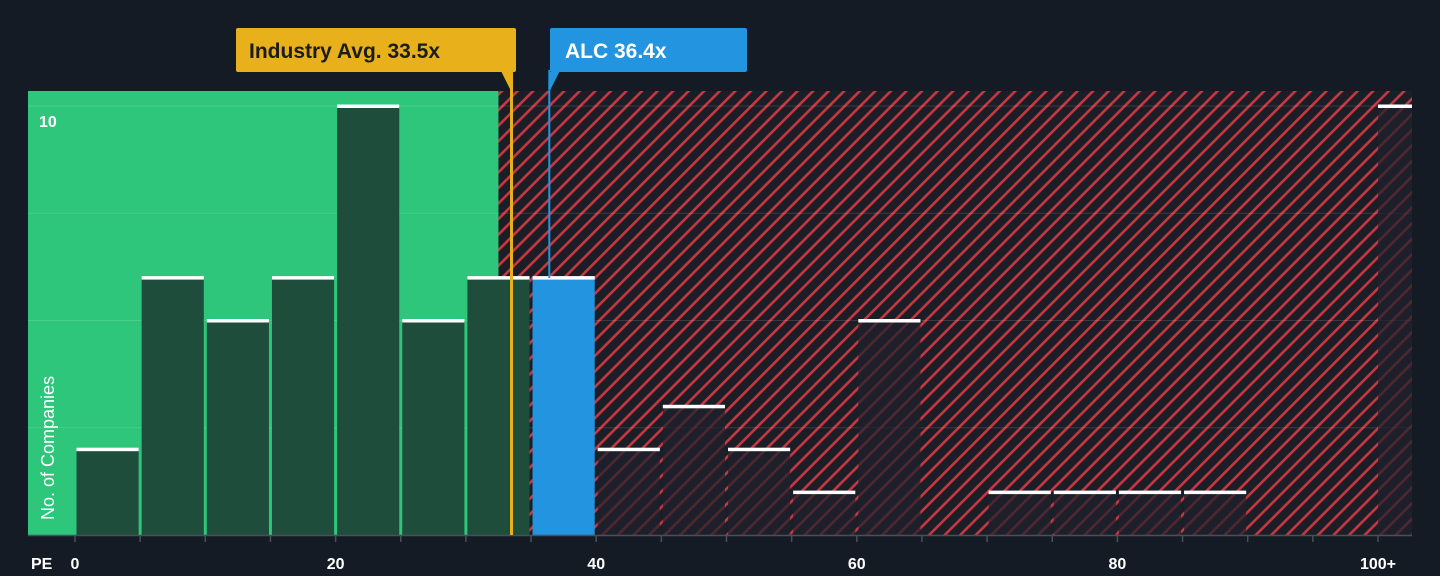  What do you see at coordinates (48, 448) in the screenshot?
I see `y-axis-label: No. of Companies` at bounding box center [48, 448].